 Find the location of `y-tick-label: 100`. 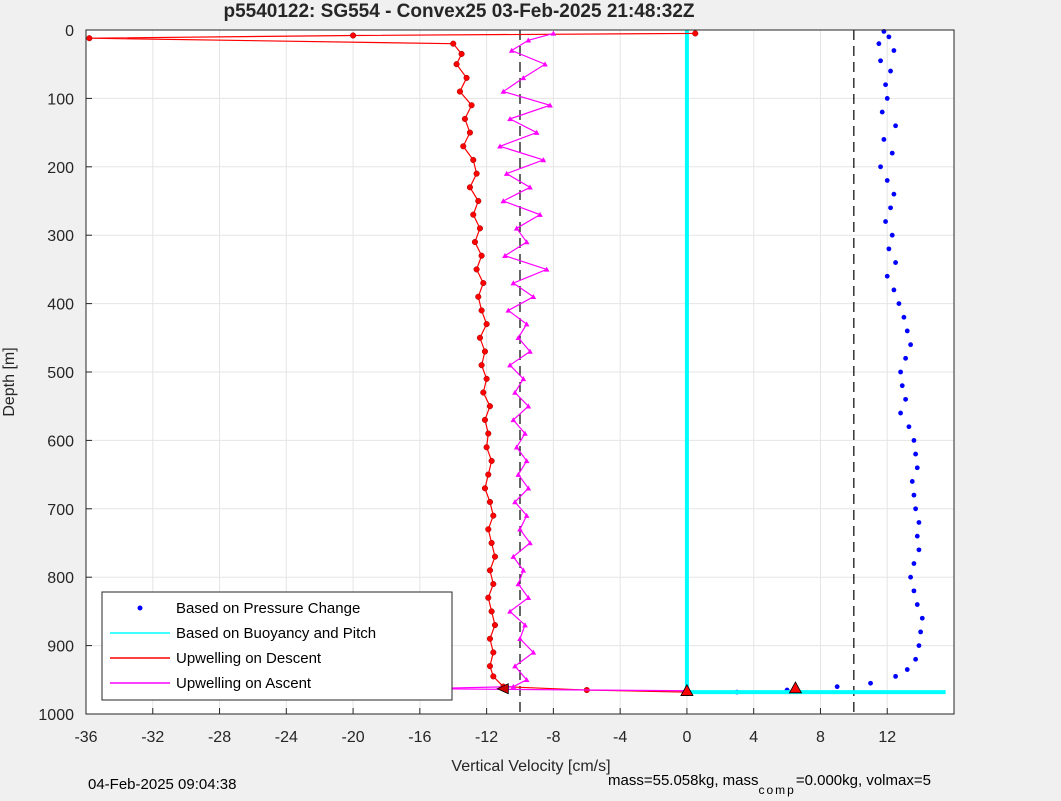

y-tick-label: 100 is located at coordinates (60, 99).